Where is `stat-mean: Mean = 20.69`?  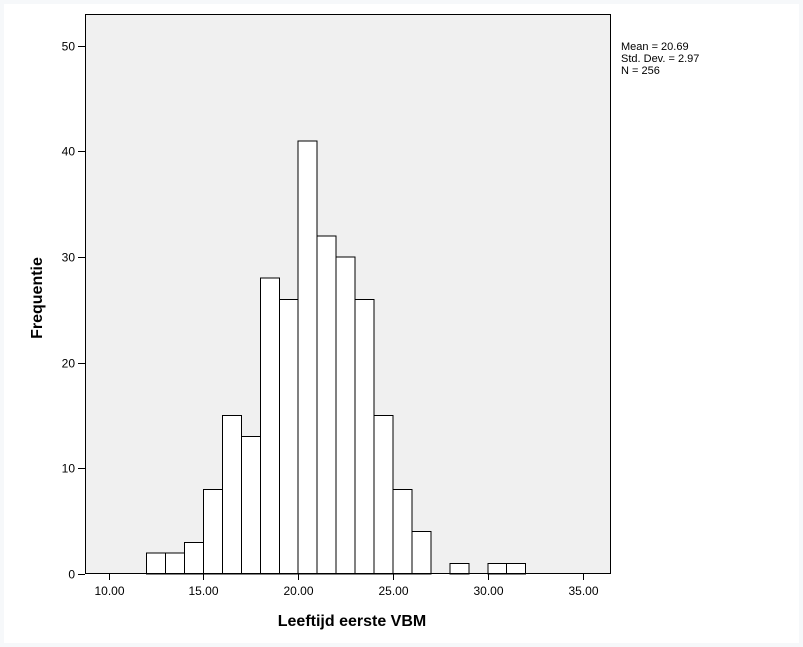
stat-mean: Mean = 20.69 is located at coordinates (655, 47).